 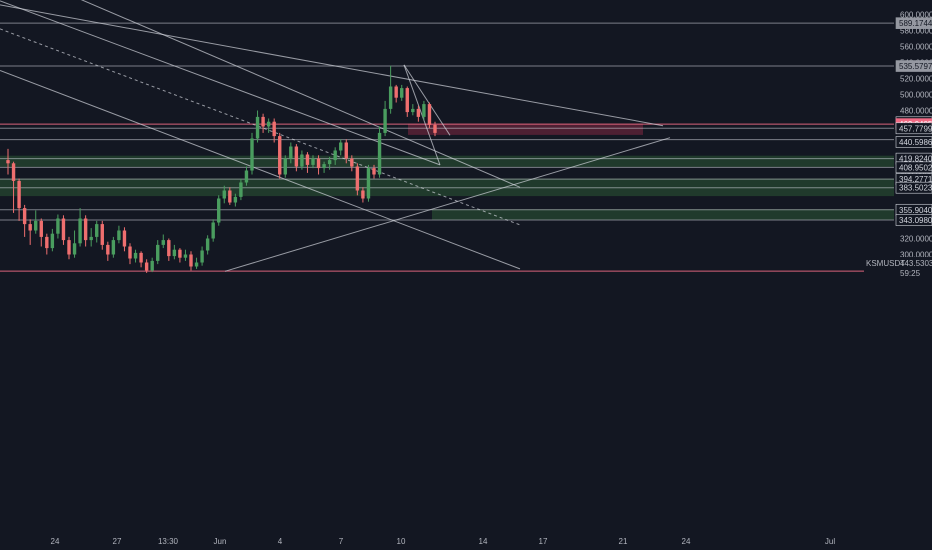 What do you see at coordinates (910, 273) in the screenshot?
I see `last-price-countdown: 59:25` at bounding box center [910, 273].